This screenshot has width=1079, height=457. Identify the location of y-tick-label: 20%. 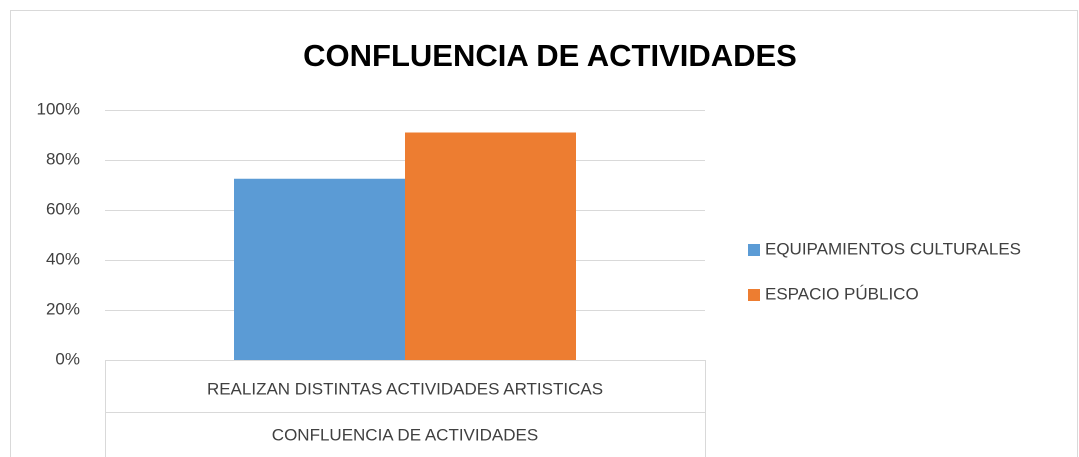
(63, 308).